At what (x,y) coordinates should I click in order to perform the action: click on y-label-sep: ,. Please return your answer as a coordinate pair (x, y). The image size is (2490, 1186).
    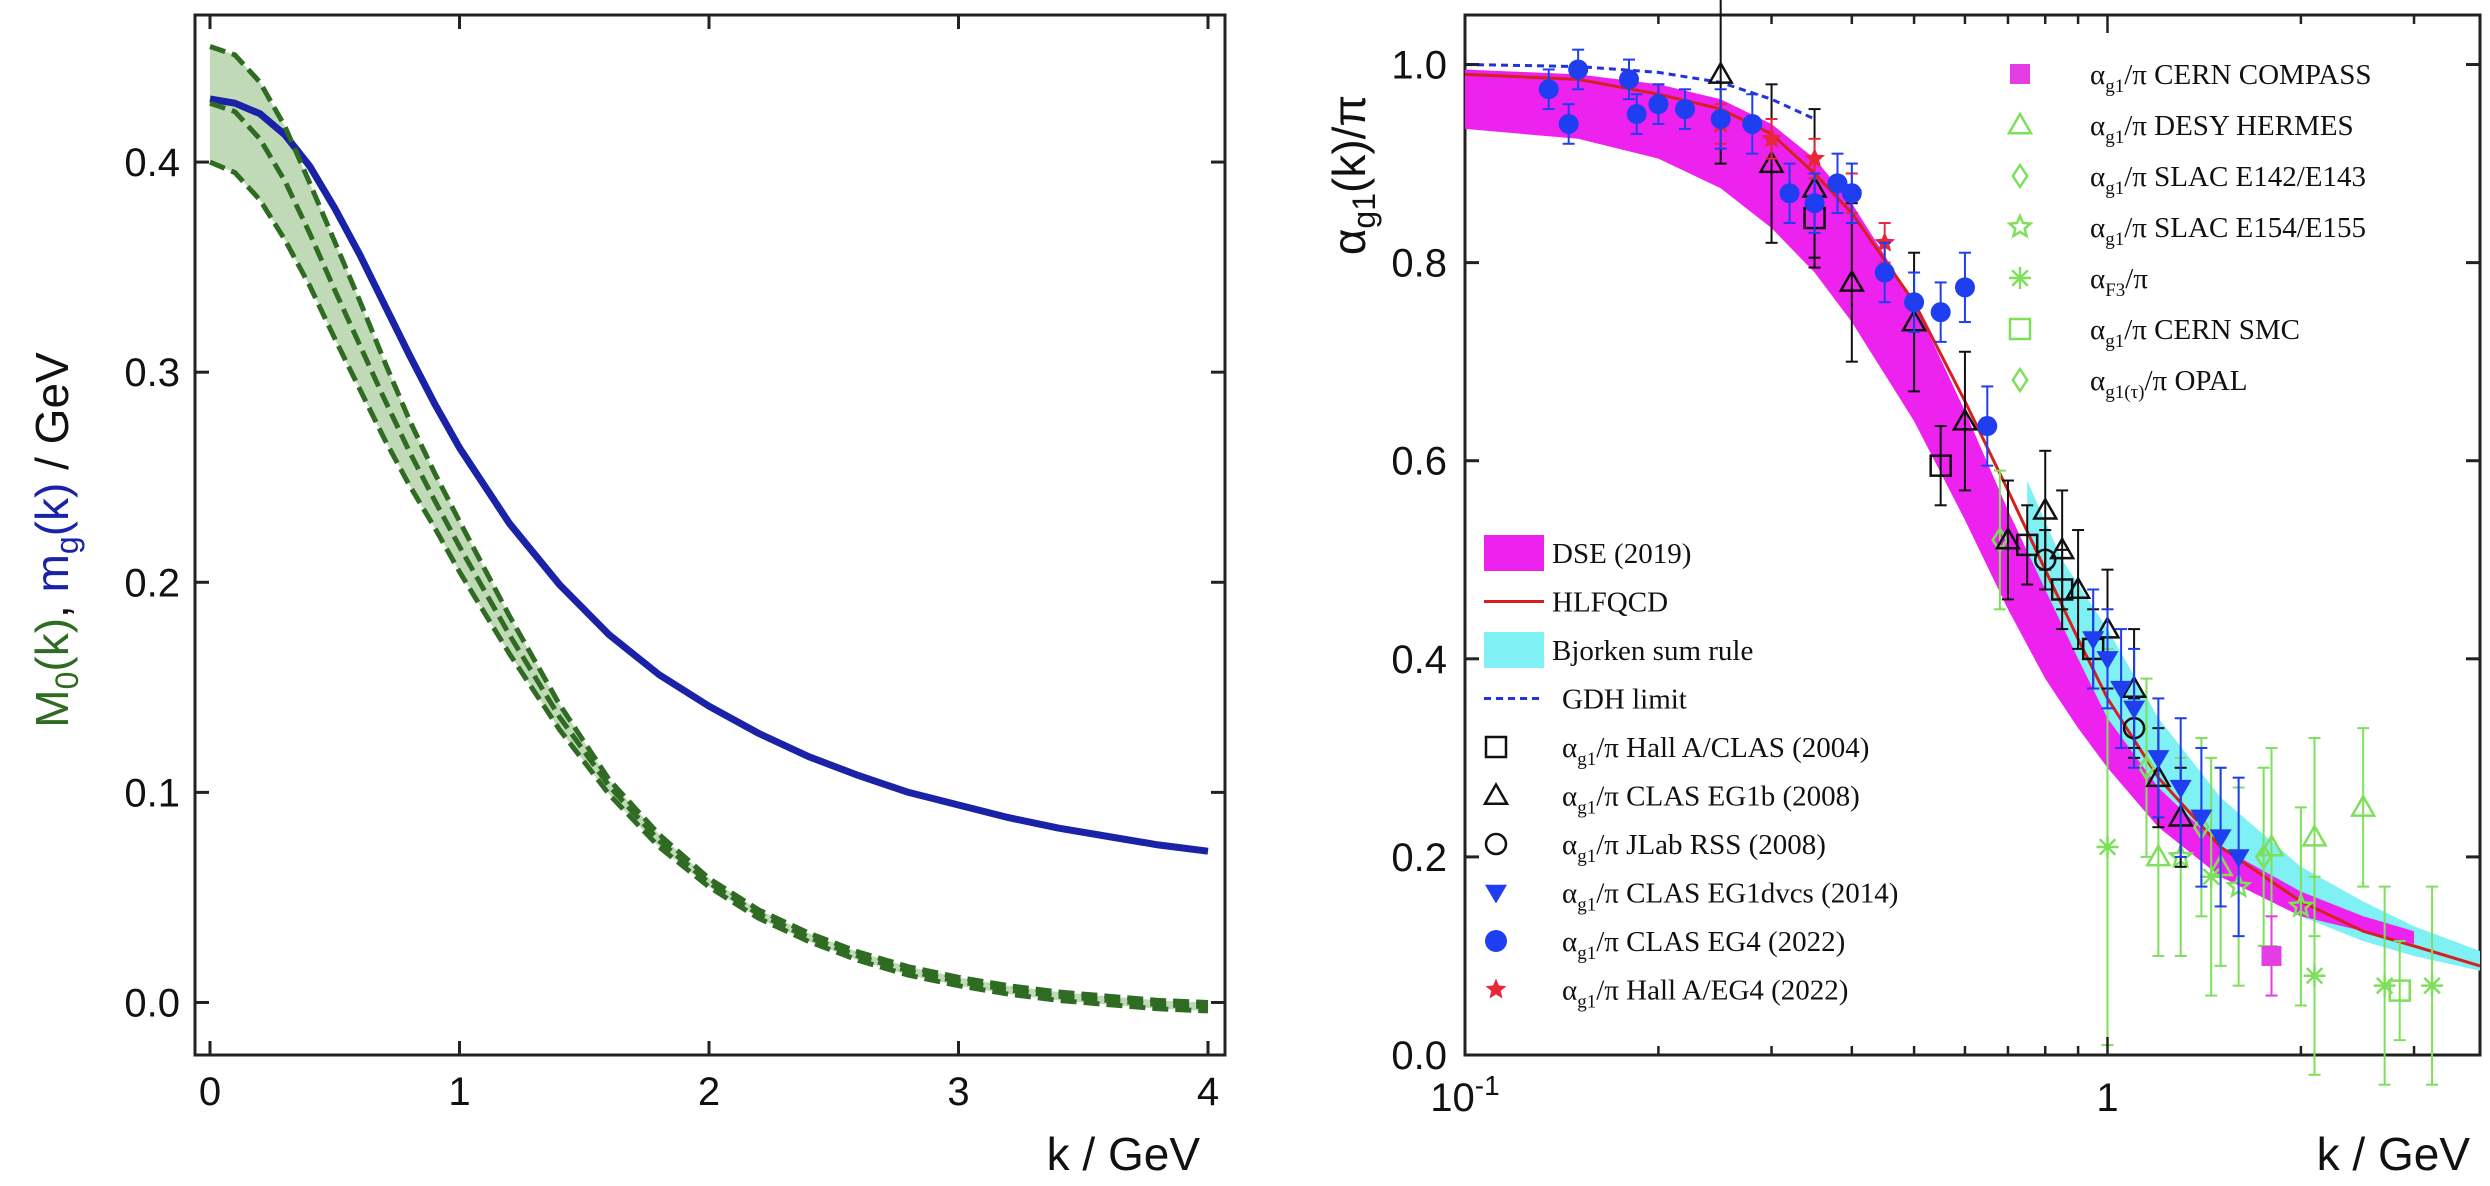
    Looking at the image, I should click on (52, 605).